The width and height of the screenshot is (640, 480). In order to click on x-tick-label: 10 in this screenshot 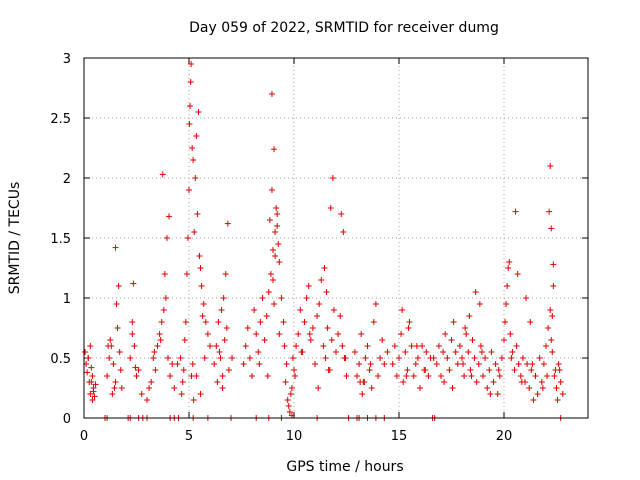, I will do `click(294, 436)`.